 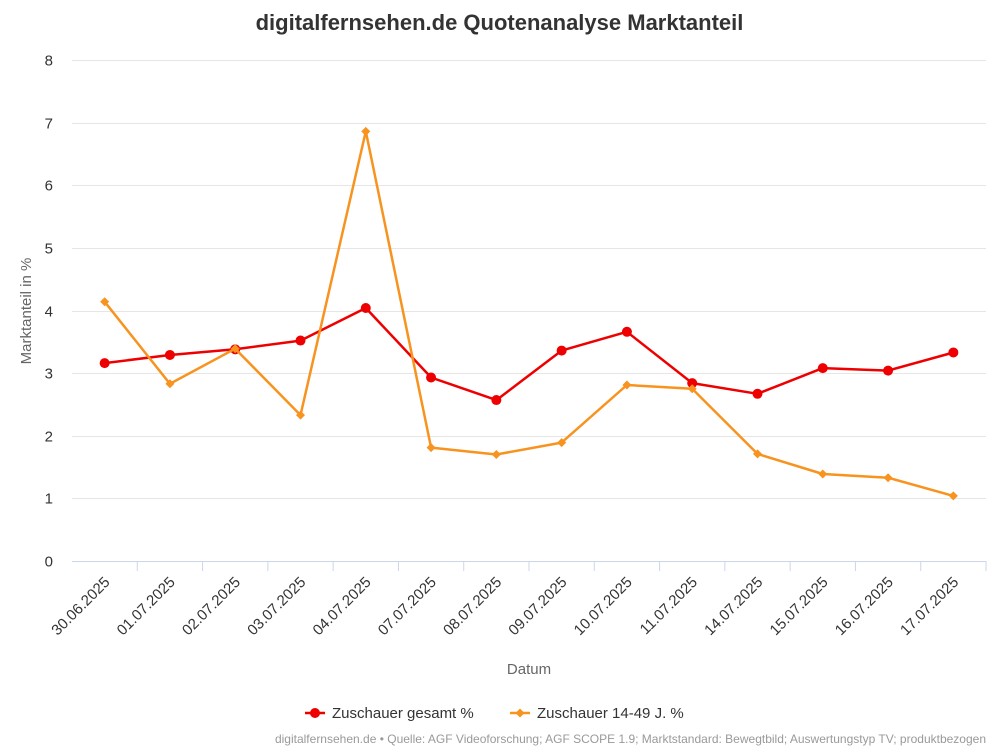 What do you see at coordinates (49, 61) in the screenshot?
I see `y-tick-label: 8` at bounding box center [49, 61].